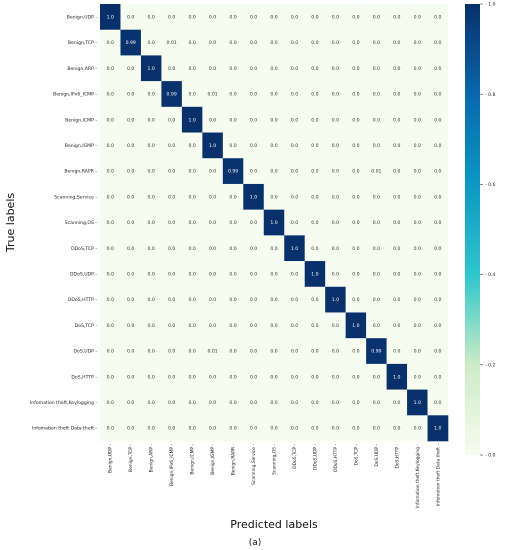 Image resolution: width=510 pixels, height=550 pixels. Describe the element at coordinates (213, 459) in the screenshot. I see `x-tick-label: Benign,IGMP -` at that location.